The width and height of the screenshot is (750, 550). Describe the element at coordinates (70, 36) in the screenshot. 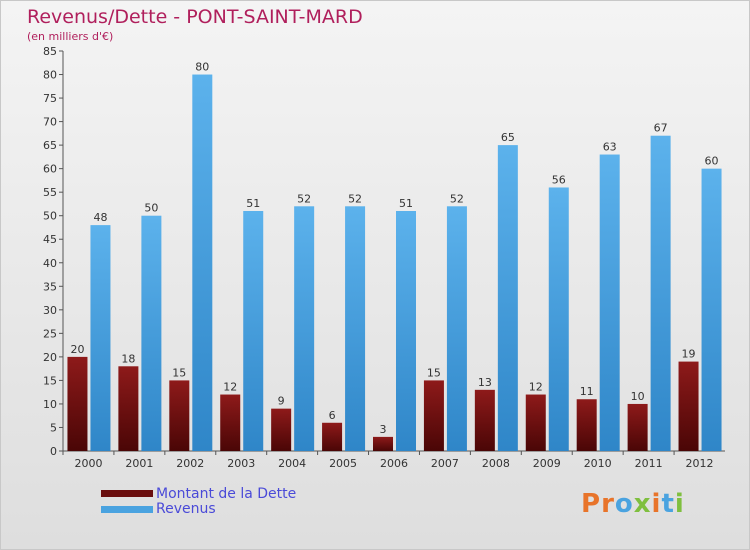

I see `chart-subtitle: (en milliers d'€)` at that location.